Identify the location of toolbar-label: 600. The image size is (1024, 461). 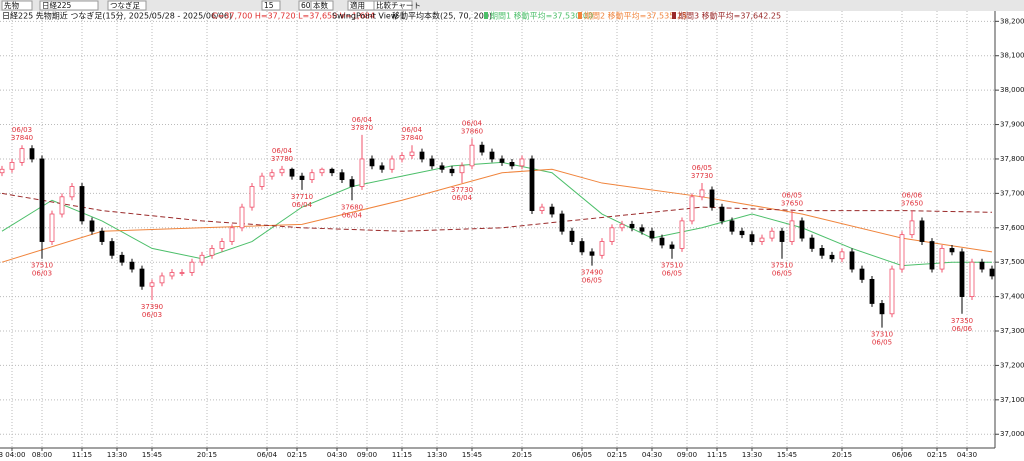
(308, 5).